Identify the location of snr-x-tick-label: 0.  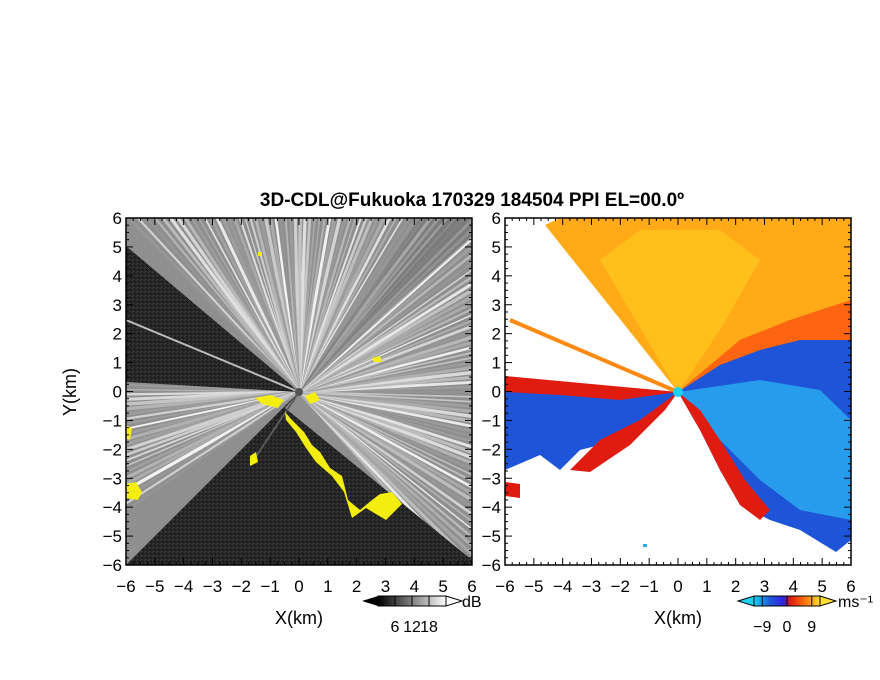
(298, 586).